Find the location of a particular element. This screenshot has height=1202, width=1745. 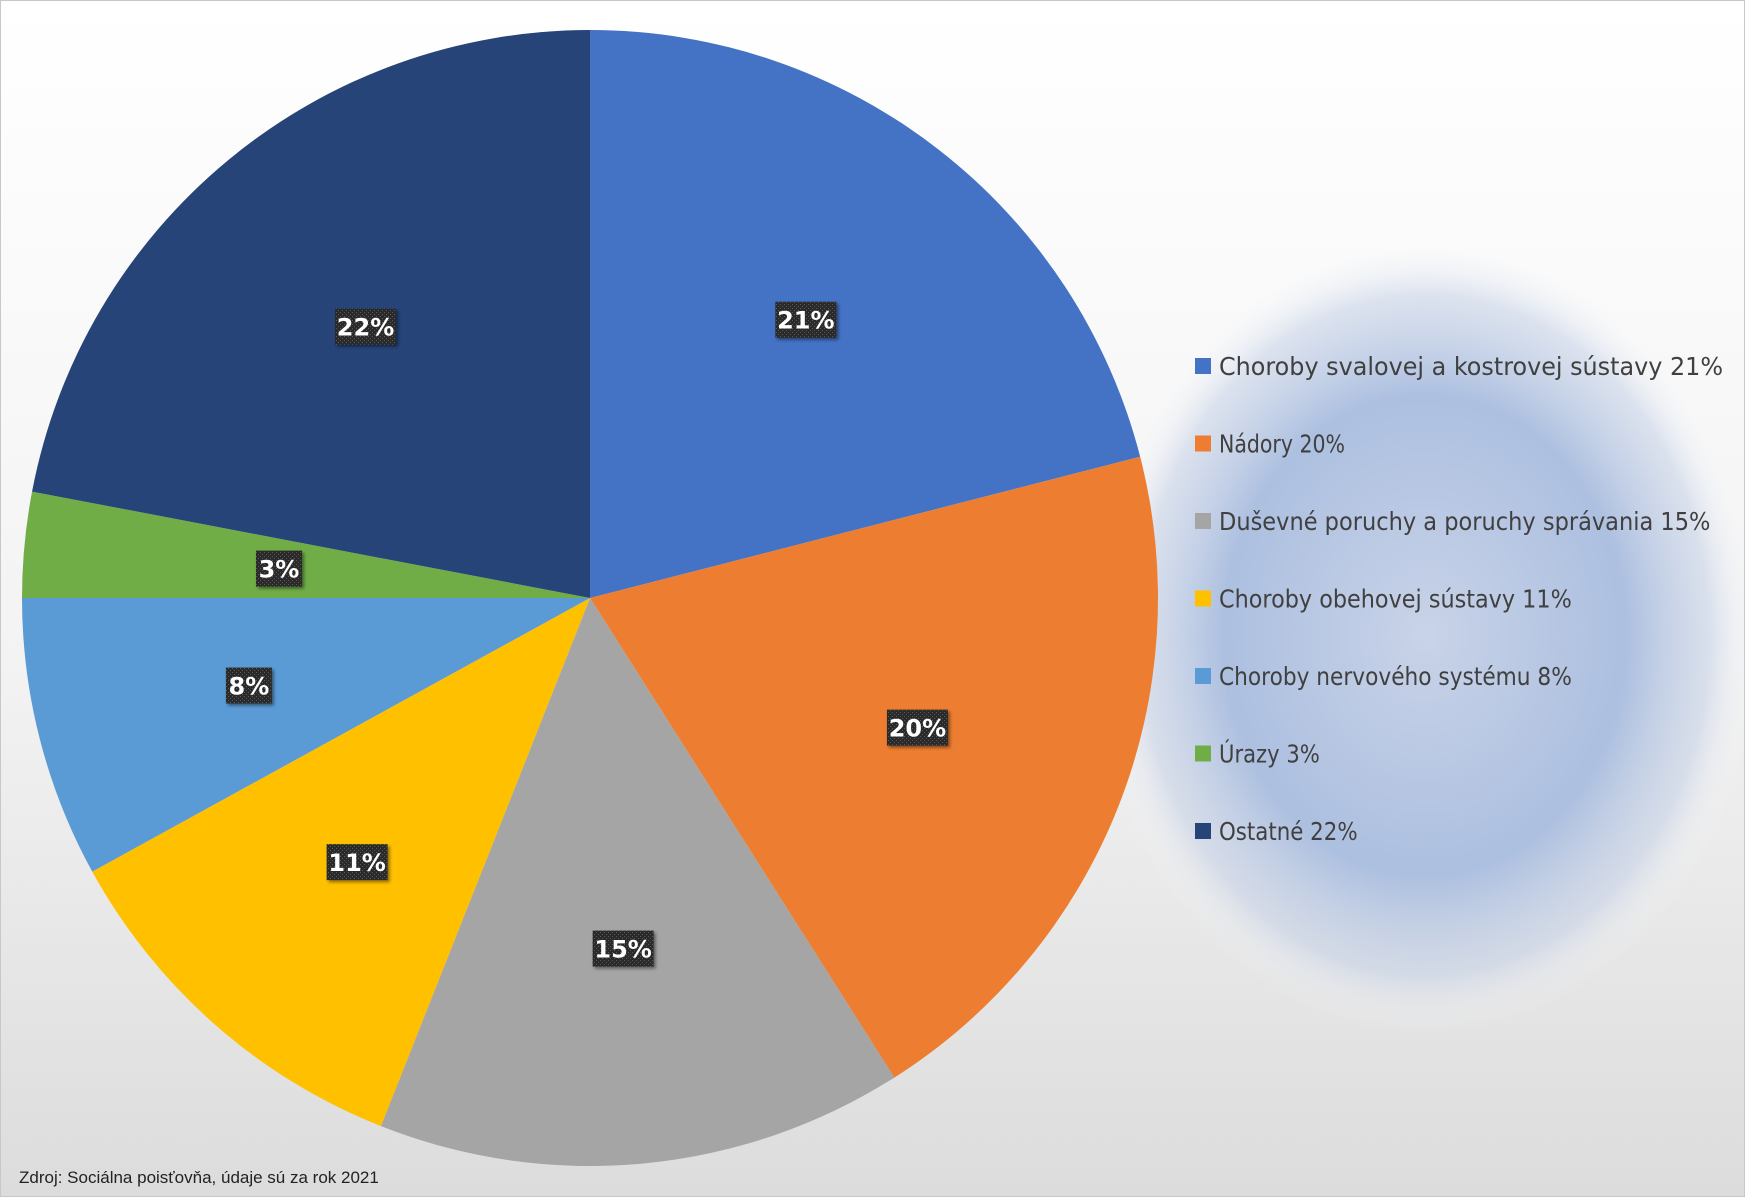

data-label-text: 15% is located at coordinates (622, 950).